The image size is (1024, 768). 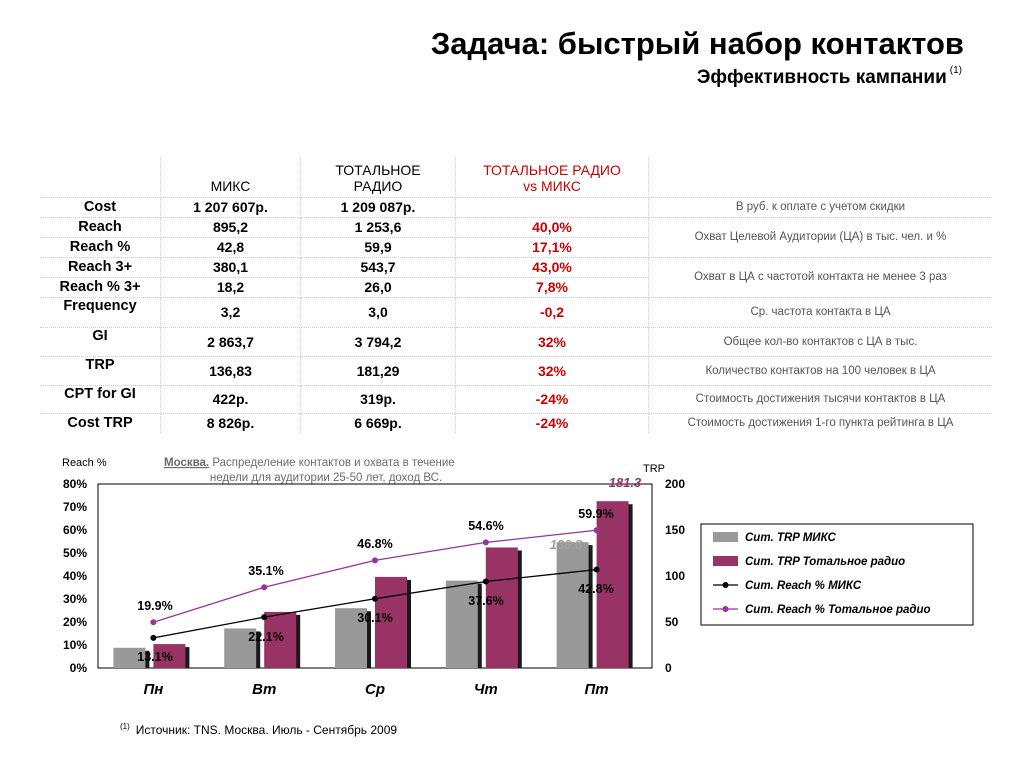 What do you see at coordinates (820, 341) in the screenshot?
I see `row-note: Общее кол-во контактов с ЦА в тыс.` at bounding box center [820, 341].